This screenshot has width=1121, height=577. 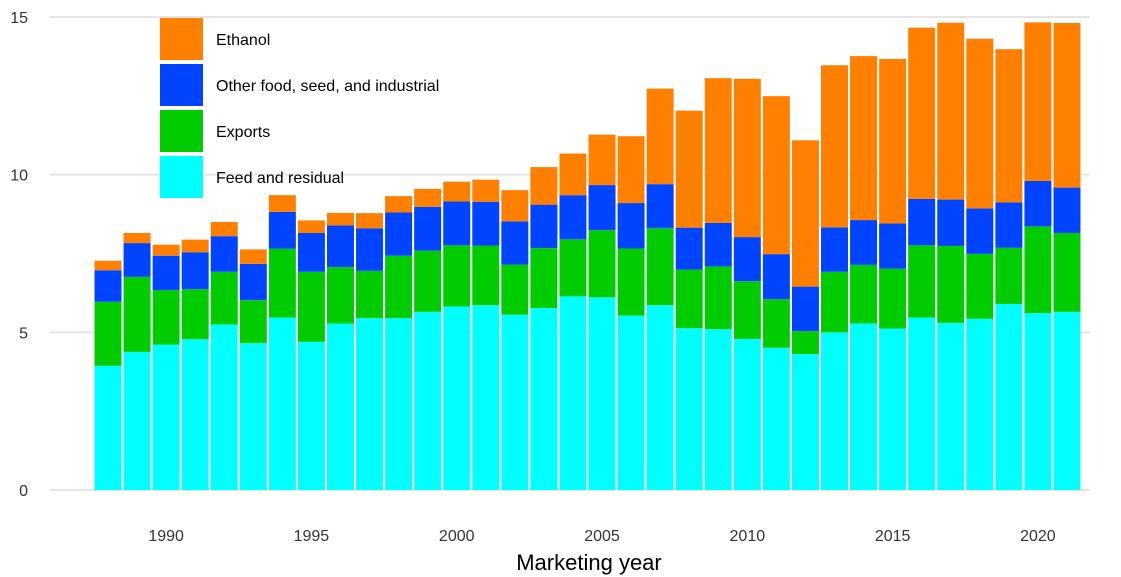 What do you see at coordinates (660, 206) in the screenshot?
I see `bar-segment-other-food-seed-and-industrial-2007` at bounding box center [660, 206].